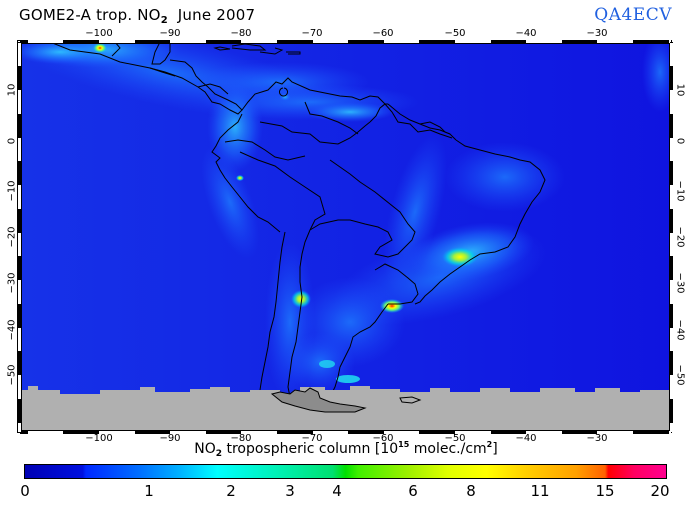  I want to click on colorbar-label-exp2: 2, so click(489, 444).